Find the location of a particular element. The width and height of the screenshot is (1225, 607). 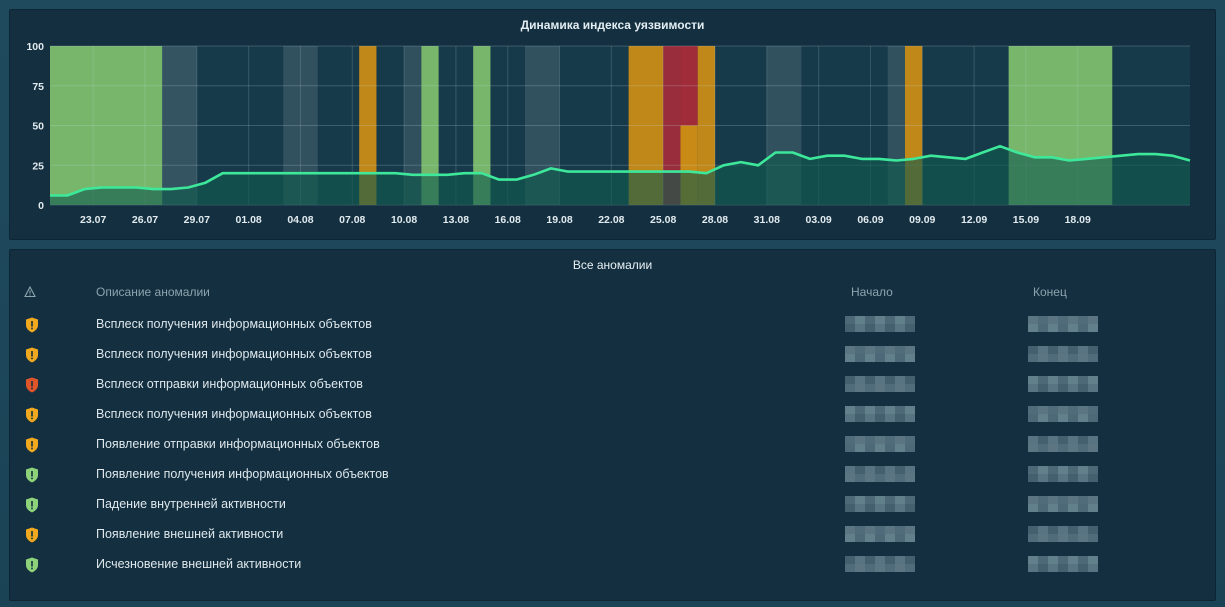

anomaly-description: Появление внешней активности is located at coordinates (190, 534).